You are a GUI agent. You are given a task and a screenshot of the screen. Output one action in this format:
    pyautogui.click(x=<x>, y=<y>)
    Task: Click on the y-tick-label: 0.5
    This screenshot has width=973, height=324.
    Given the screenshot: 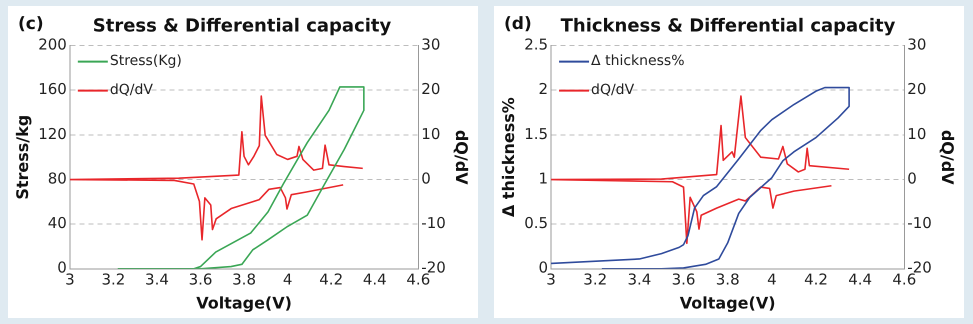 What is the action you would take?
    pyautogui.click(x=536, y=223)
    